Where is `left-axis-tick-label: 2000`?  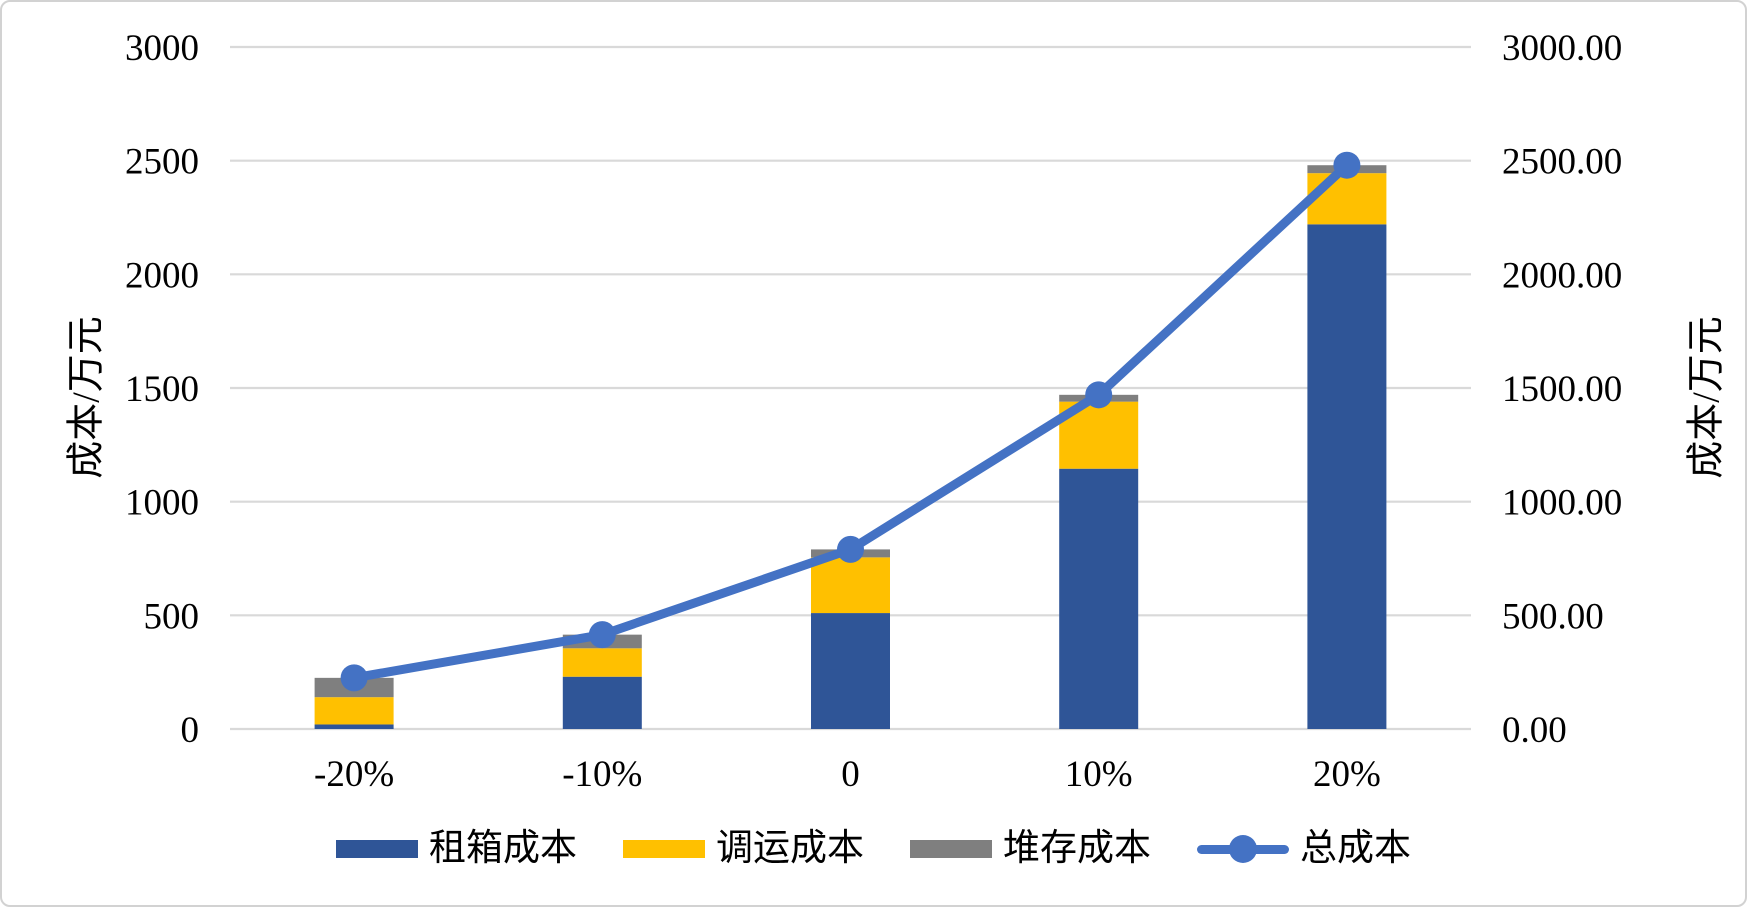 left-axis-tick-label: 2000 is located at coordinates (162, 275).